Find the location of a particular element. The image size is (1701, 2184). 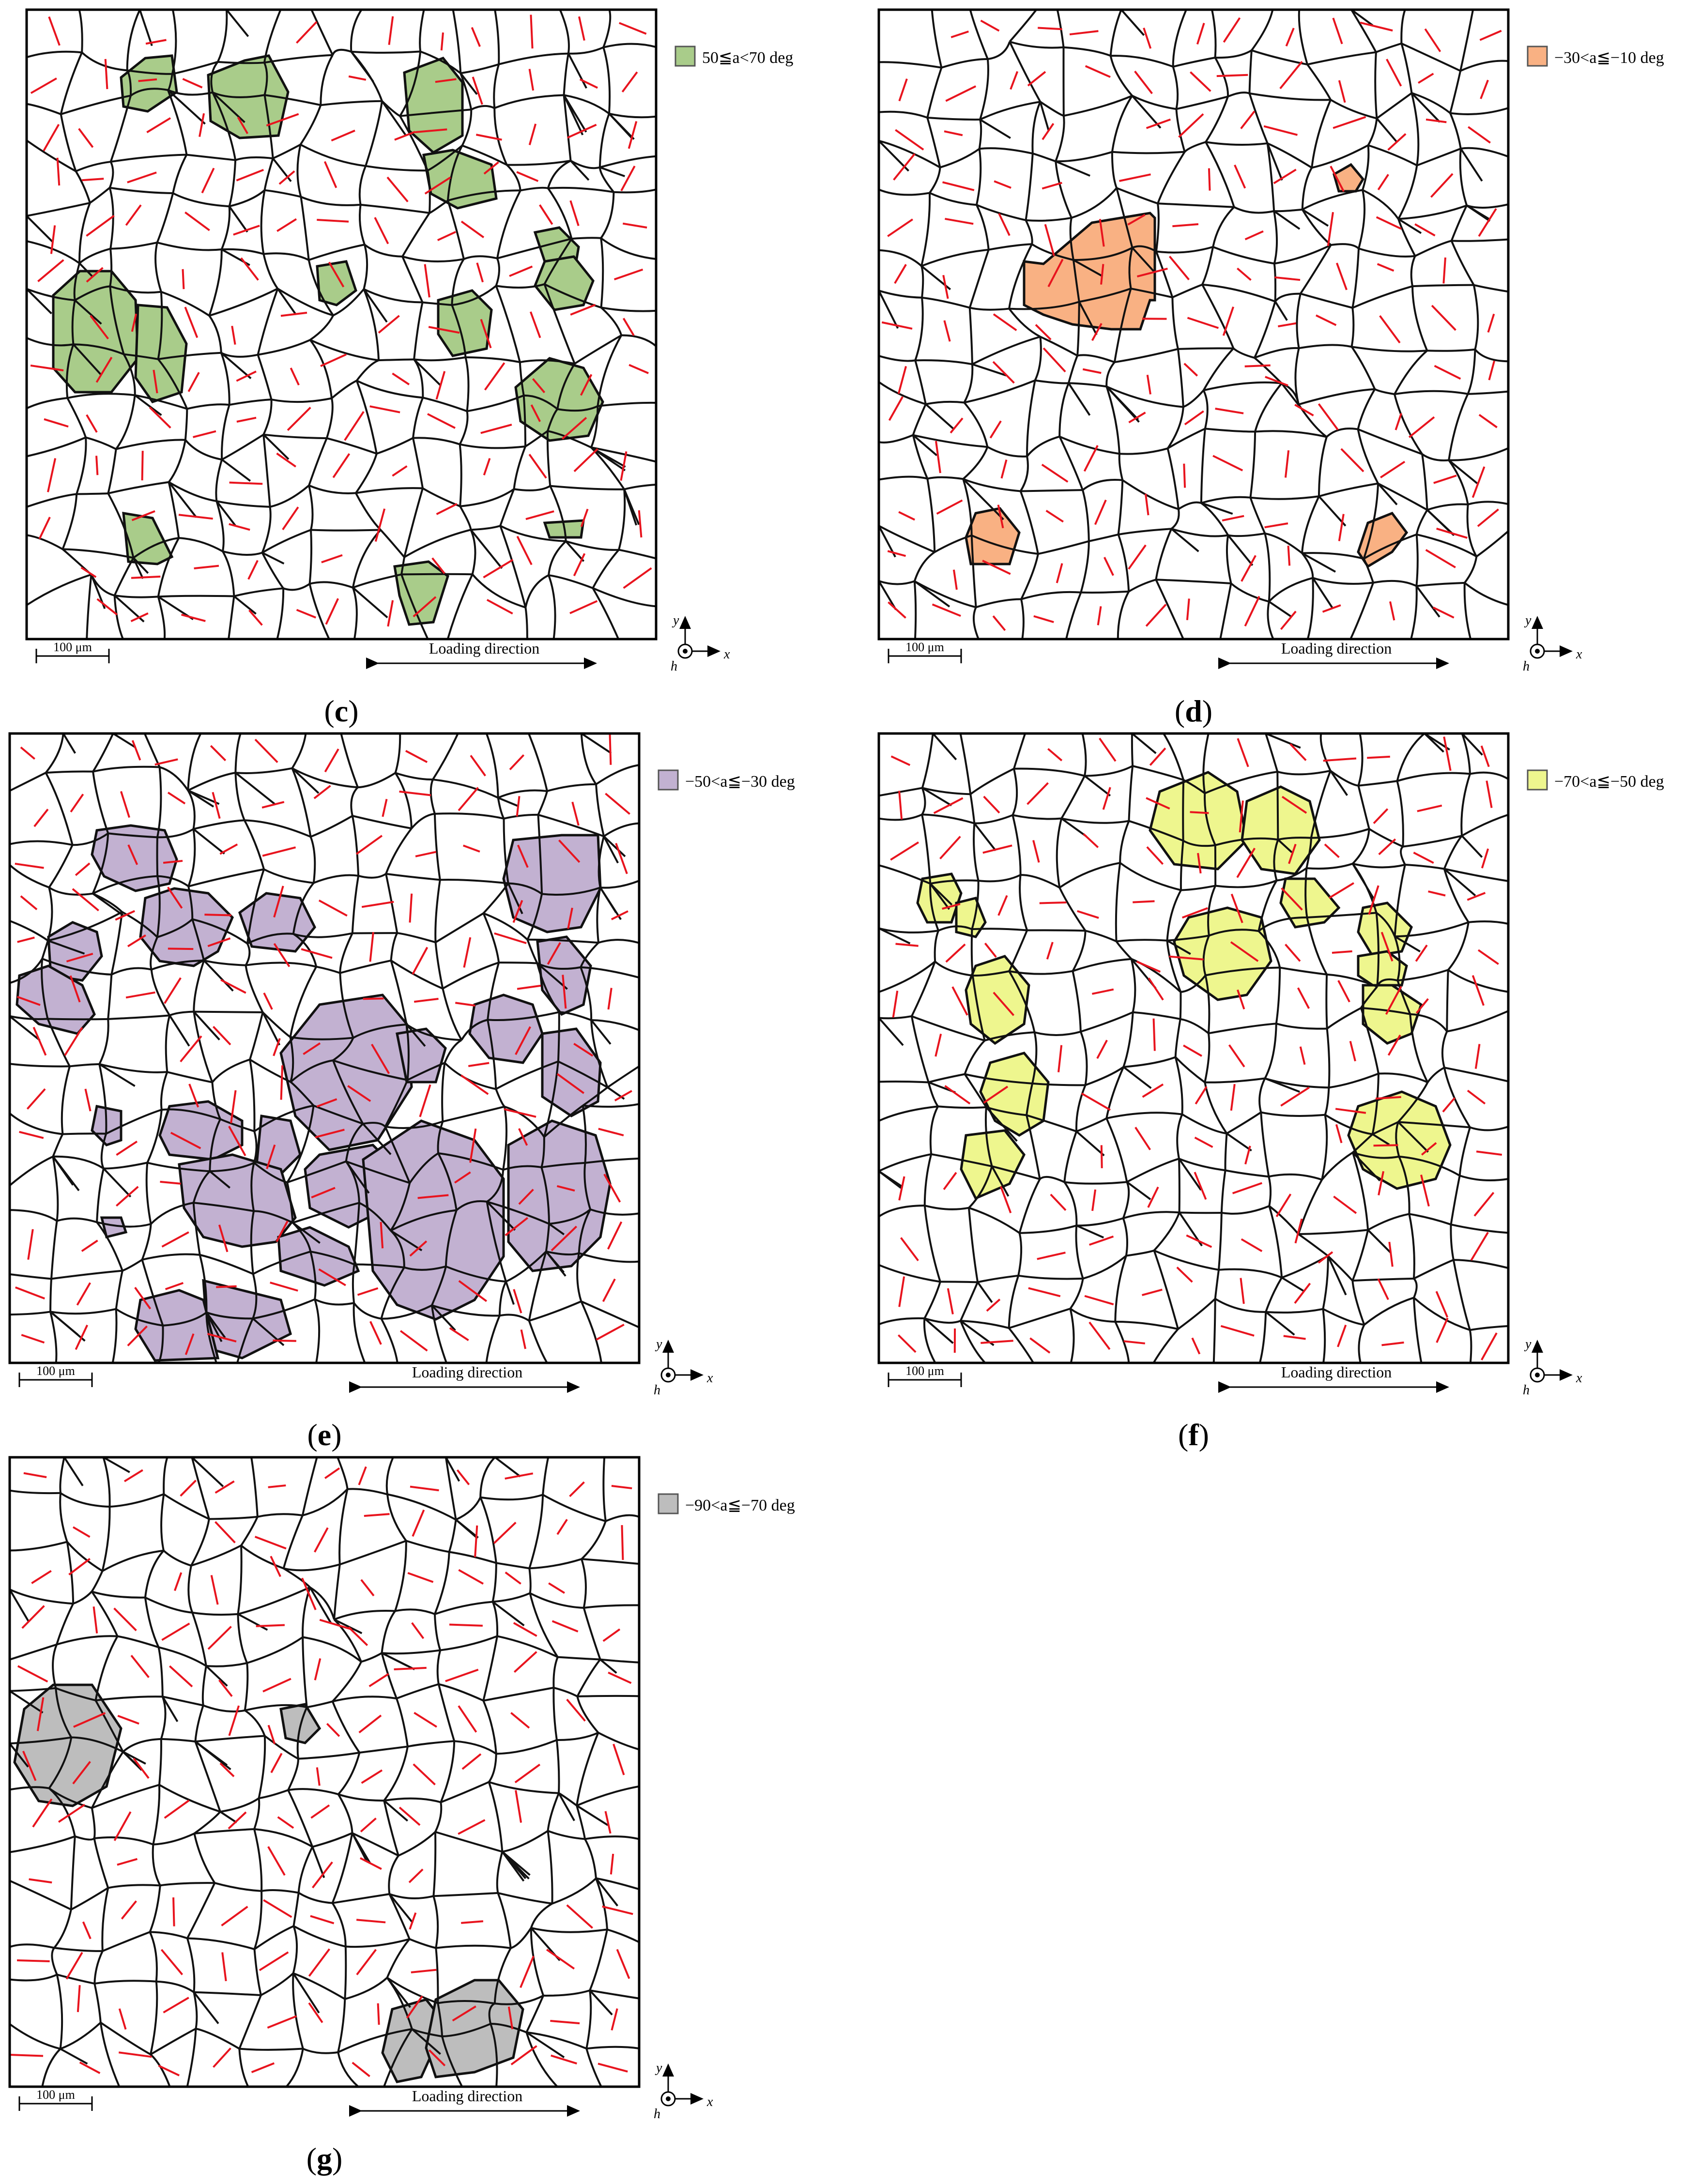

axis-triad: yxh is located at coordinates (1552, 643).